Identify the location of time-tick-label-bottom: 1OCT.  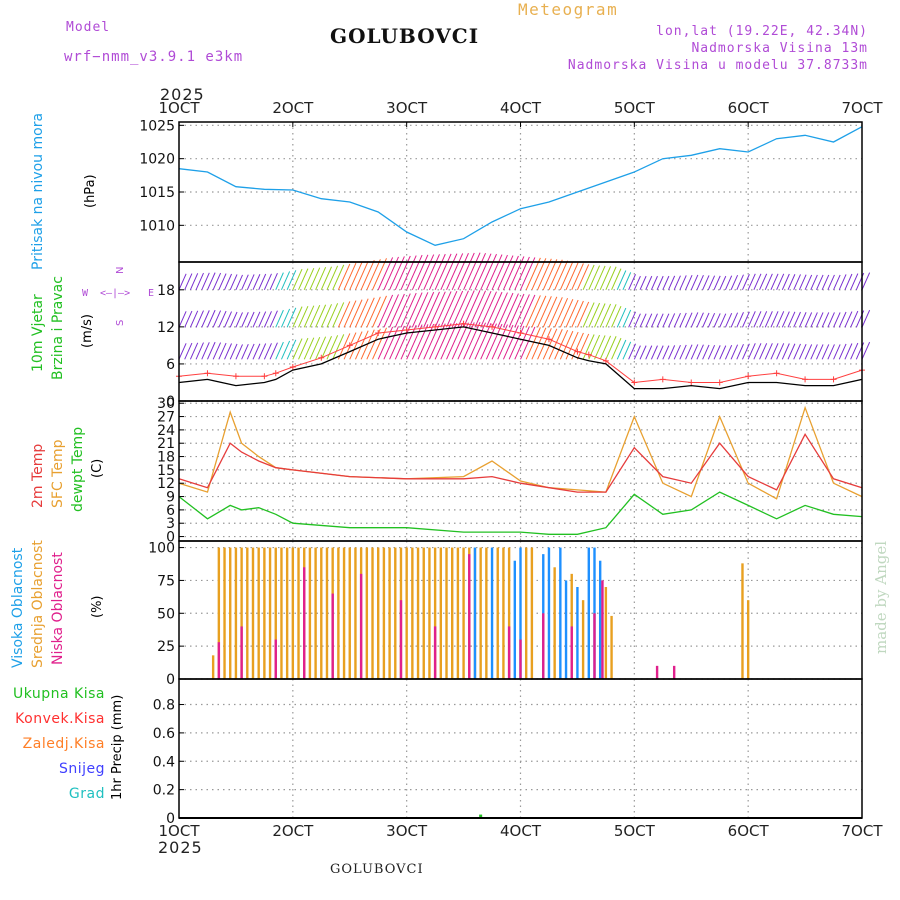
(180, 831).